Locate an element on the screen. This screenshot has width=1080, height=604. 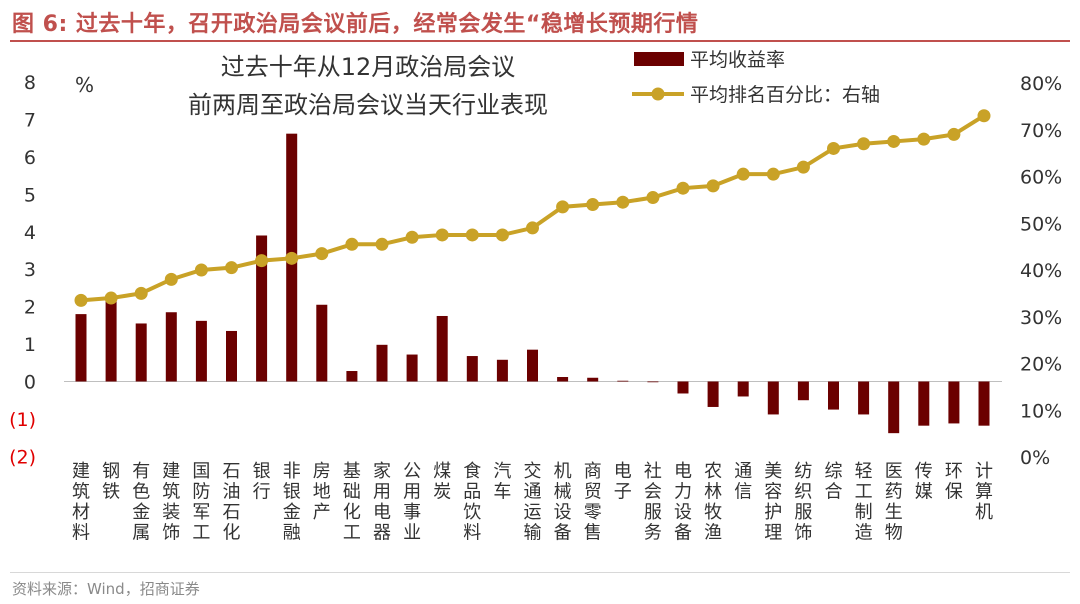
category-label: 通信 is located at coordinates (743, 482).